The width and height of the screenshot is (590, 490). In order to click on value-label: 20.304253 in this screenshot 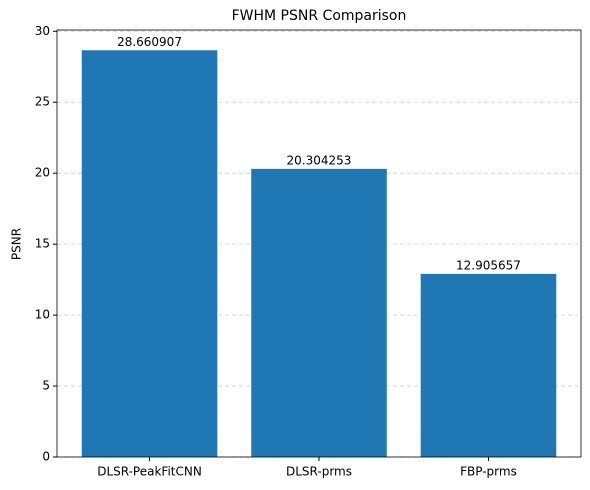, I will do `click(319, 160)`.